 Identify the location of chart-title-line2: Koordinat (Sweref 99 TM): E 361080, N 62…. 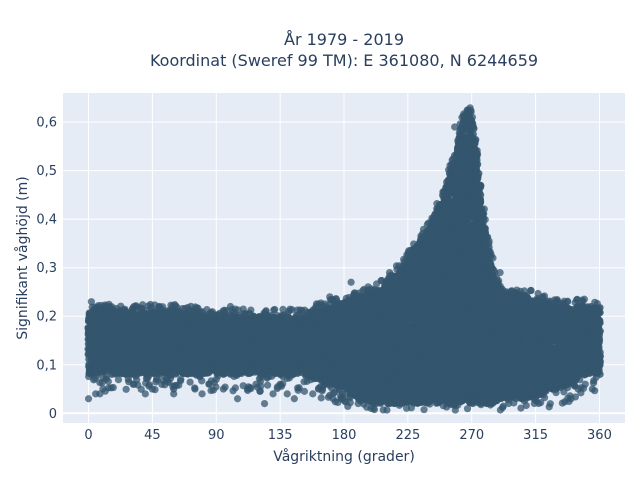
(344, 60).